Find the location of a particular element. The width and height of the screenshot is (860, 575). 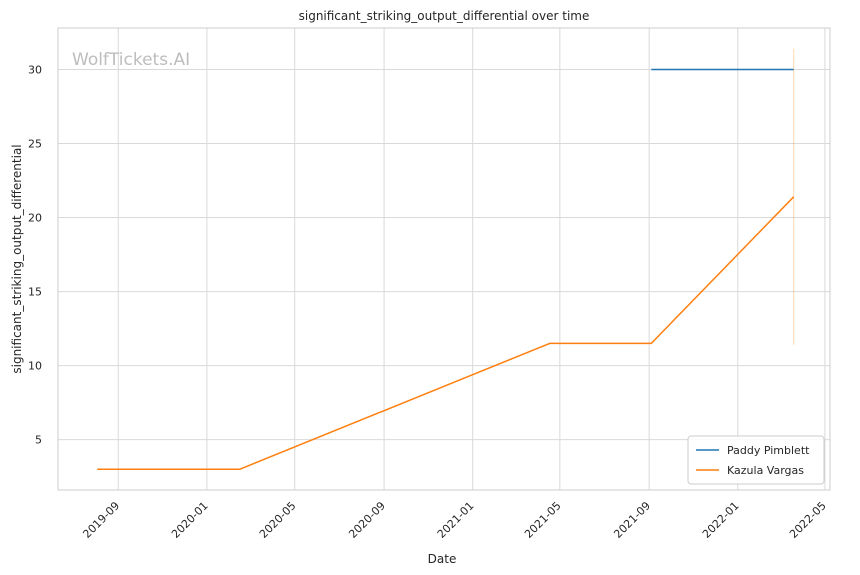

y-tick-label: 30 is located at coordinates (35, 69).